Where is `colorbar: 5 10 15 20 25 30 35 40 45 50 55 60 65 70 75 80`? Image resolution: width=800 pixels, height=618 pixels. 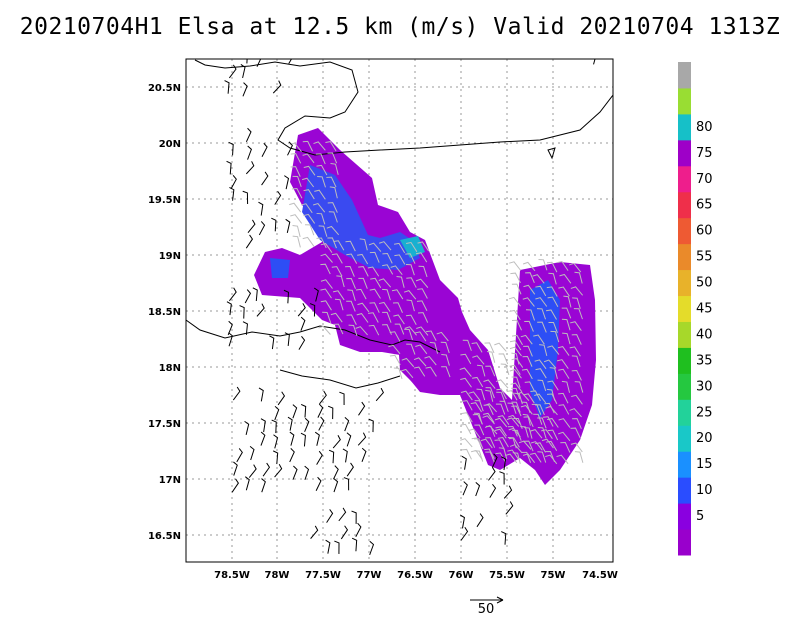
colorbar: 5 10 15 20 25 30 35 40 45 50 55 60 65 70 75 80 is located at coordinates (695, 309).